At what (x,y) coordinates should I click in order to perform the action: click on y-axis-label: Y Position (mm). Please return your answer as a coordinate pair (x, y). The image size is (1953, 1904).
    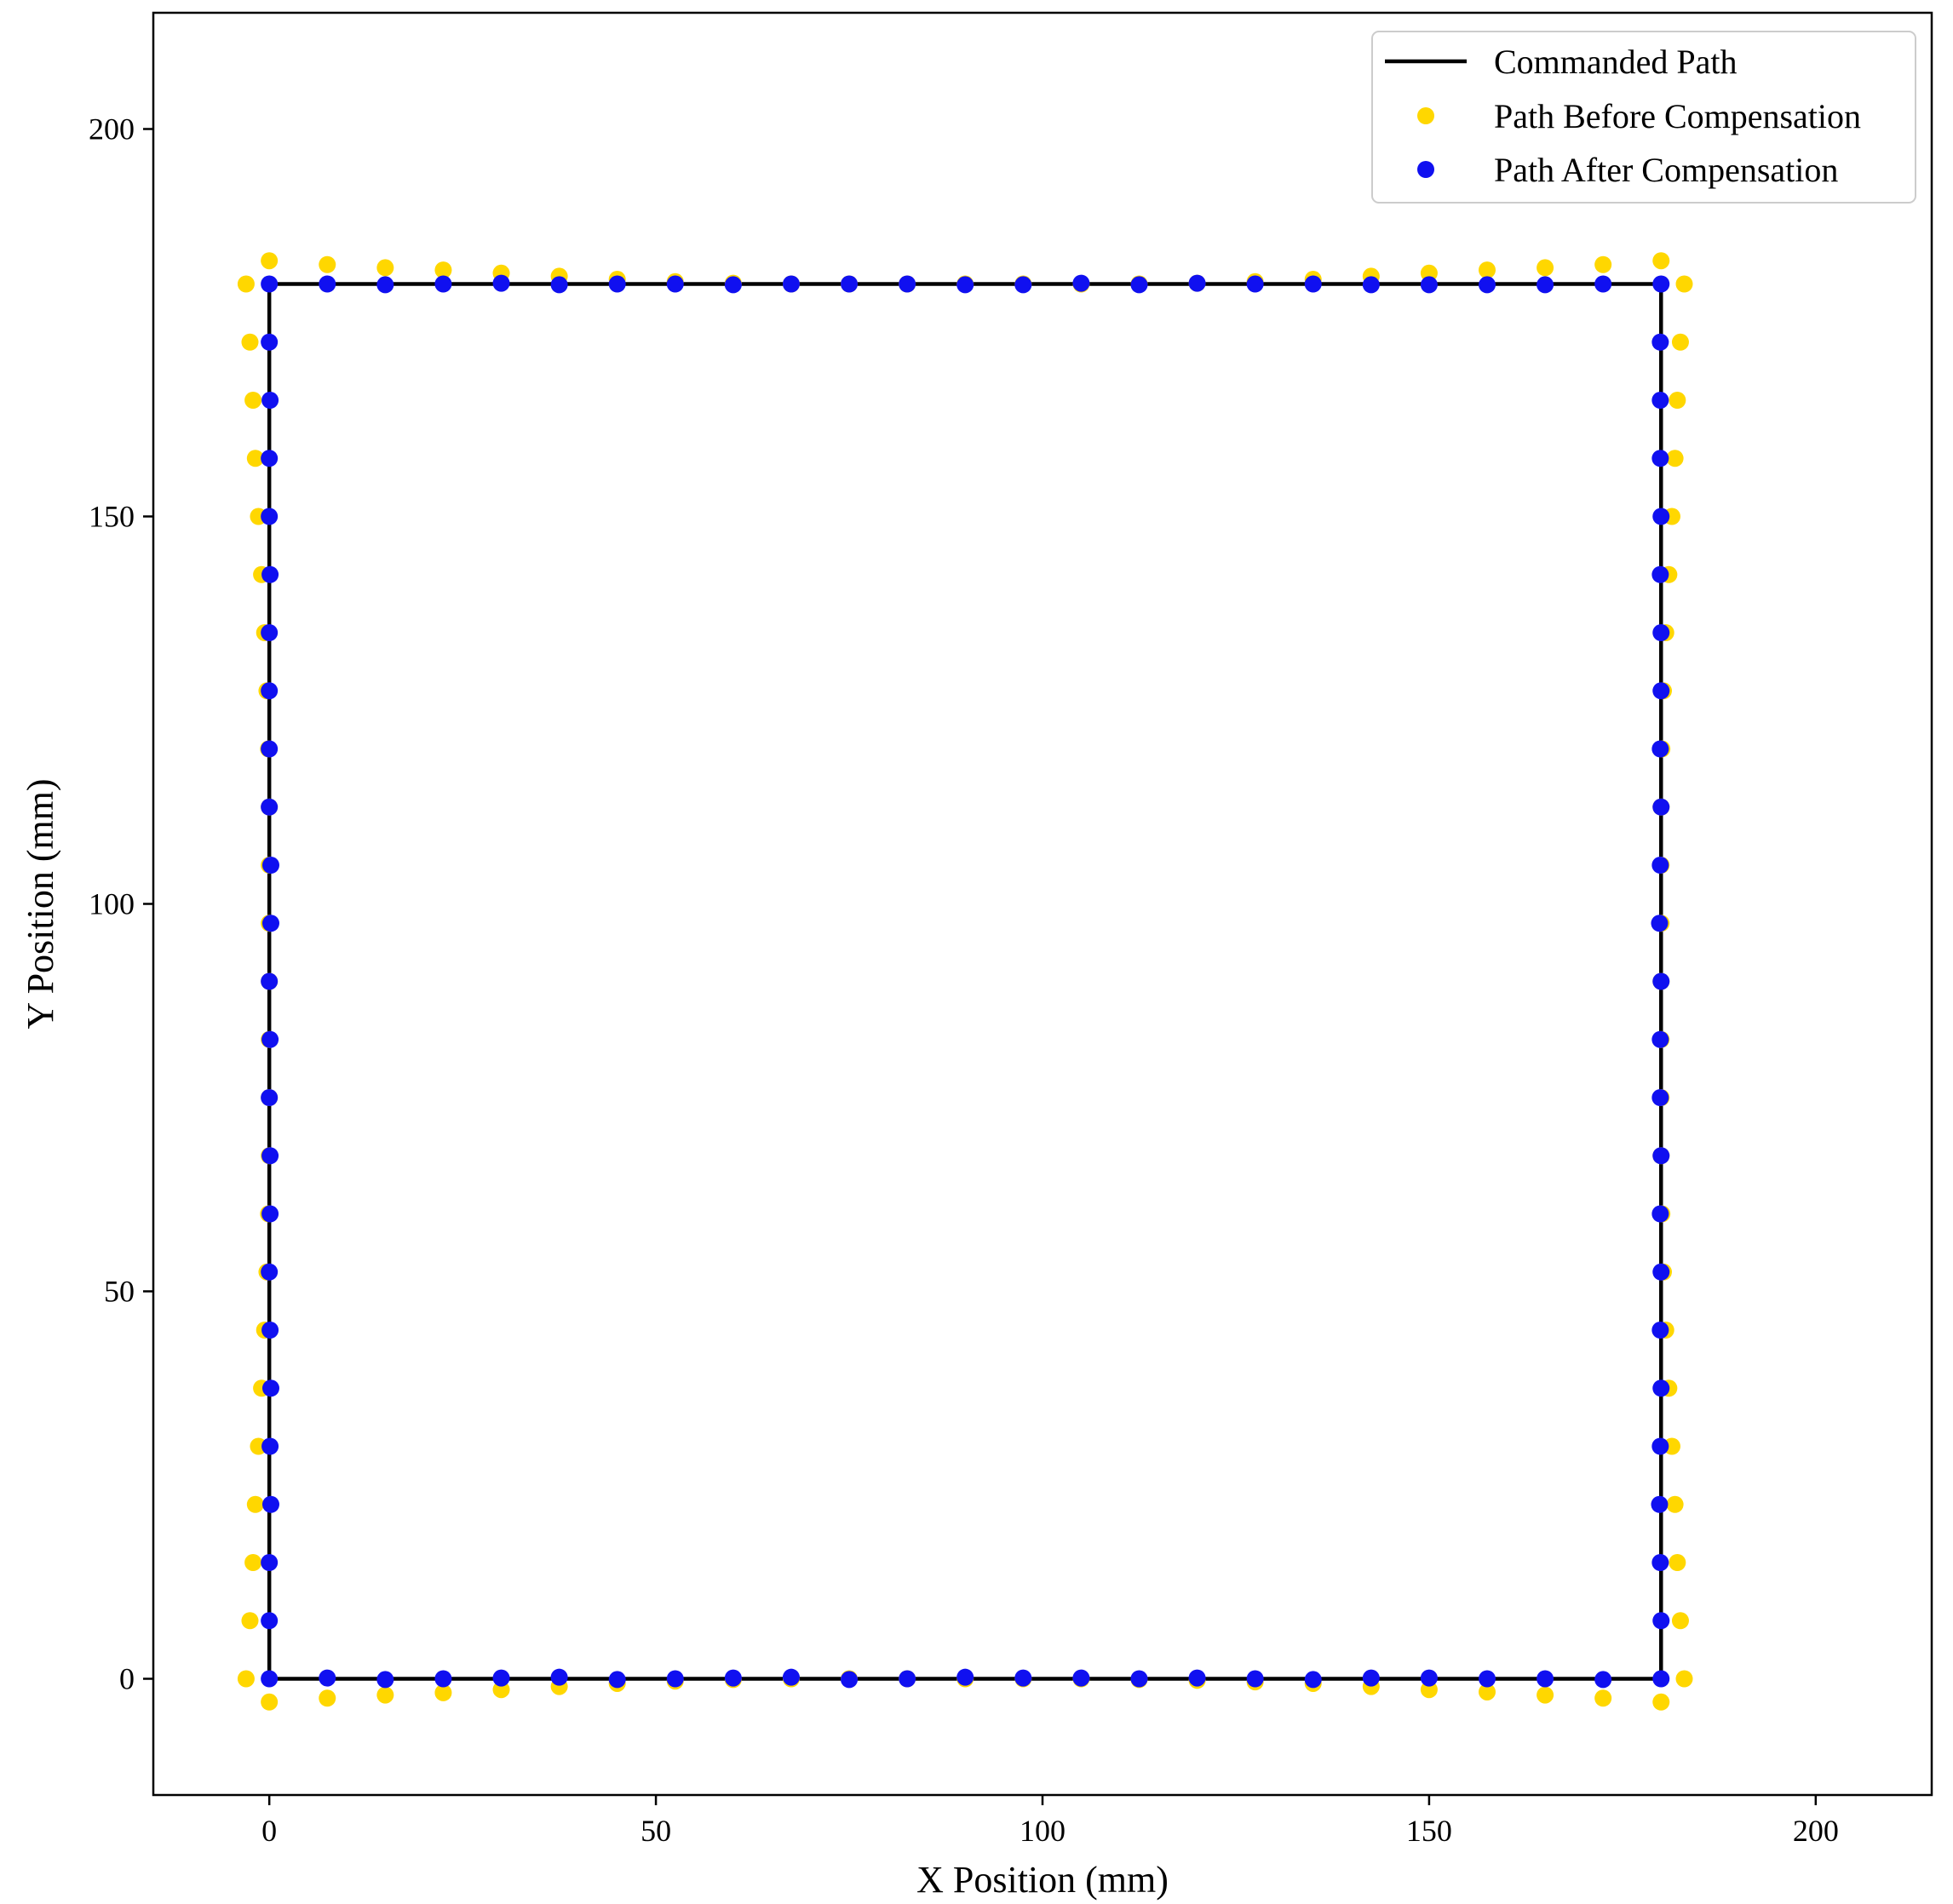
    Looking at the image, I should click on (40, 904).